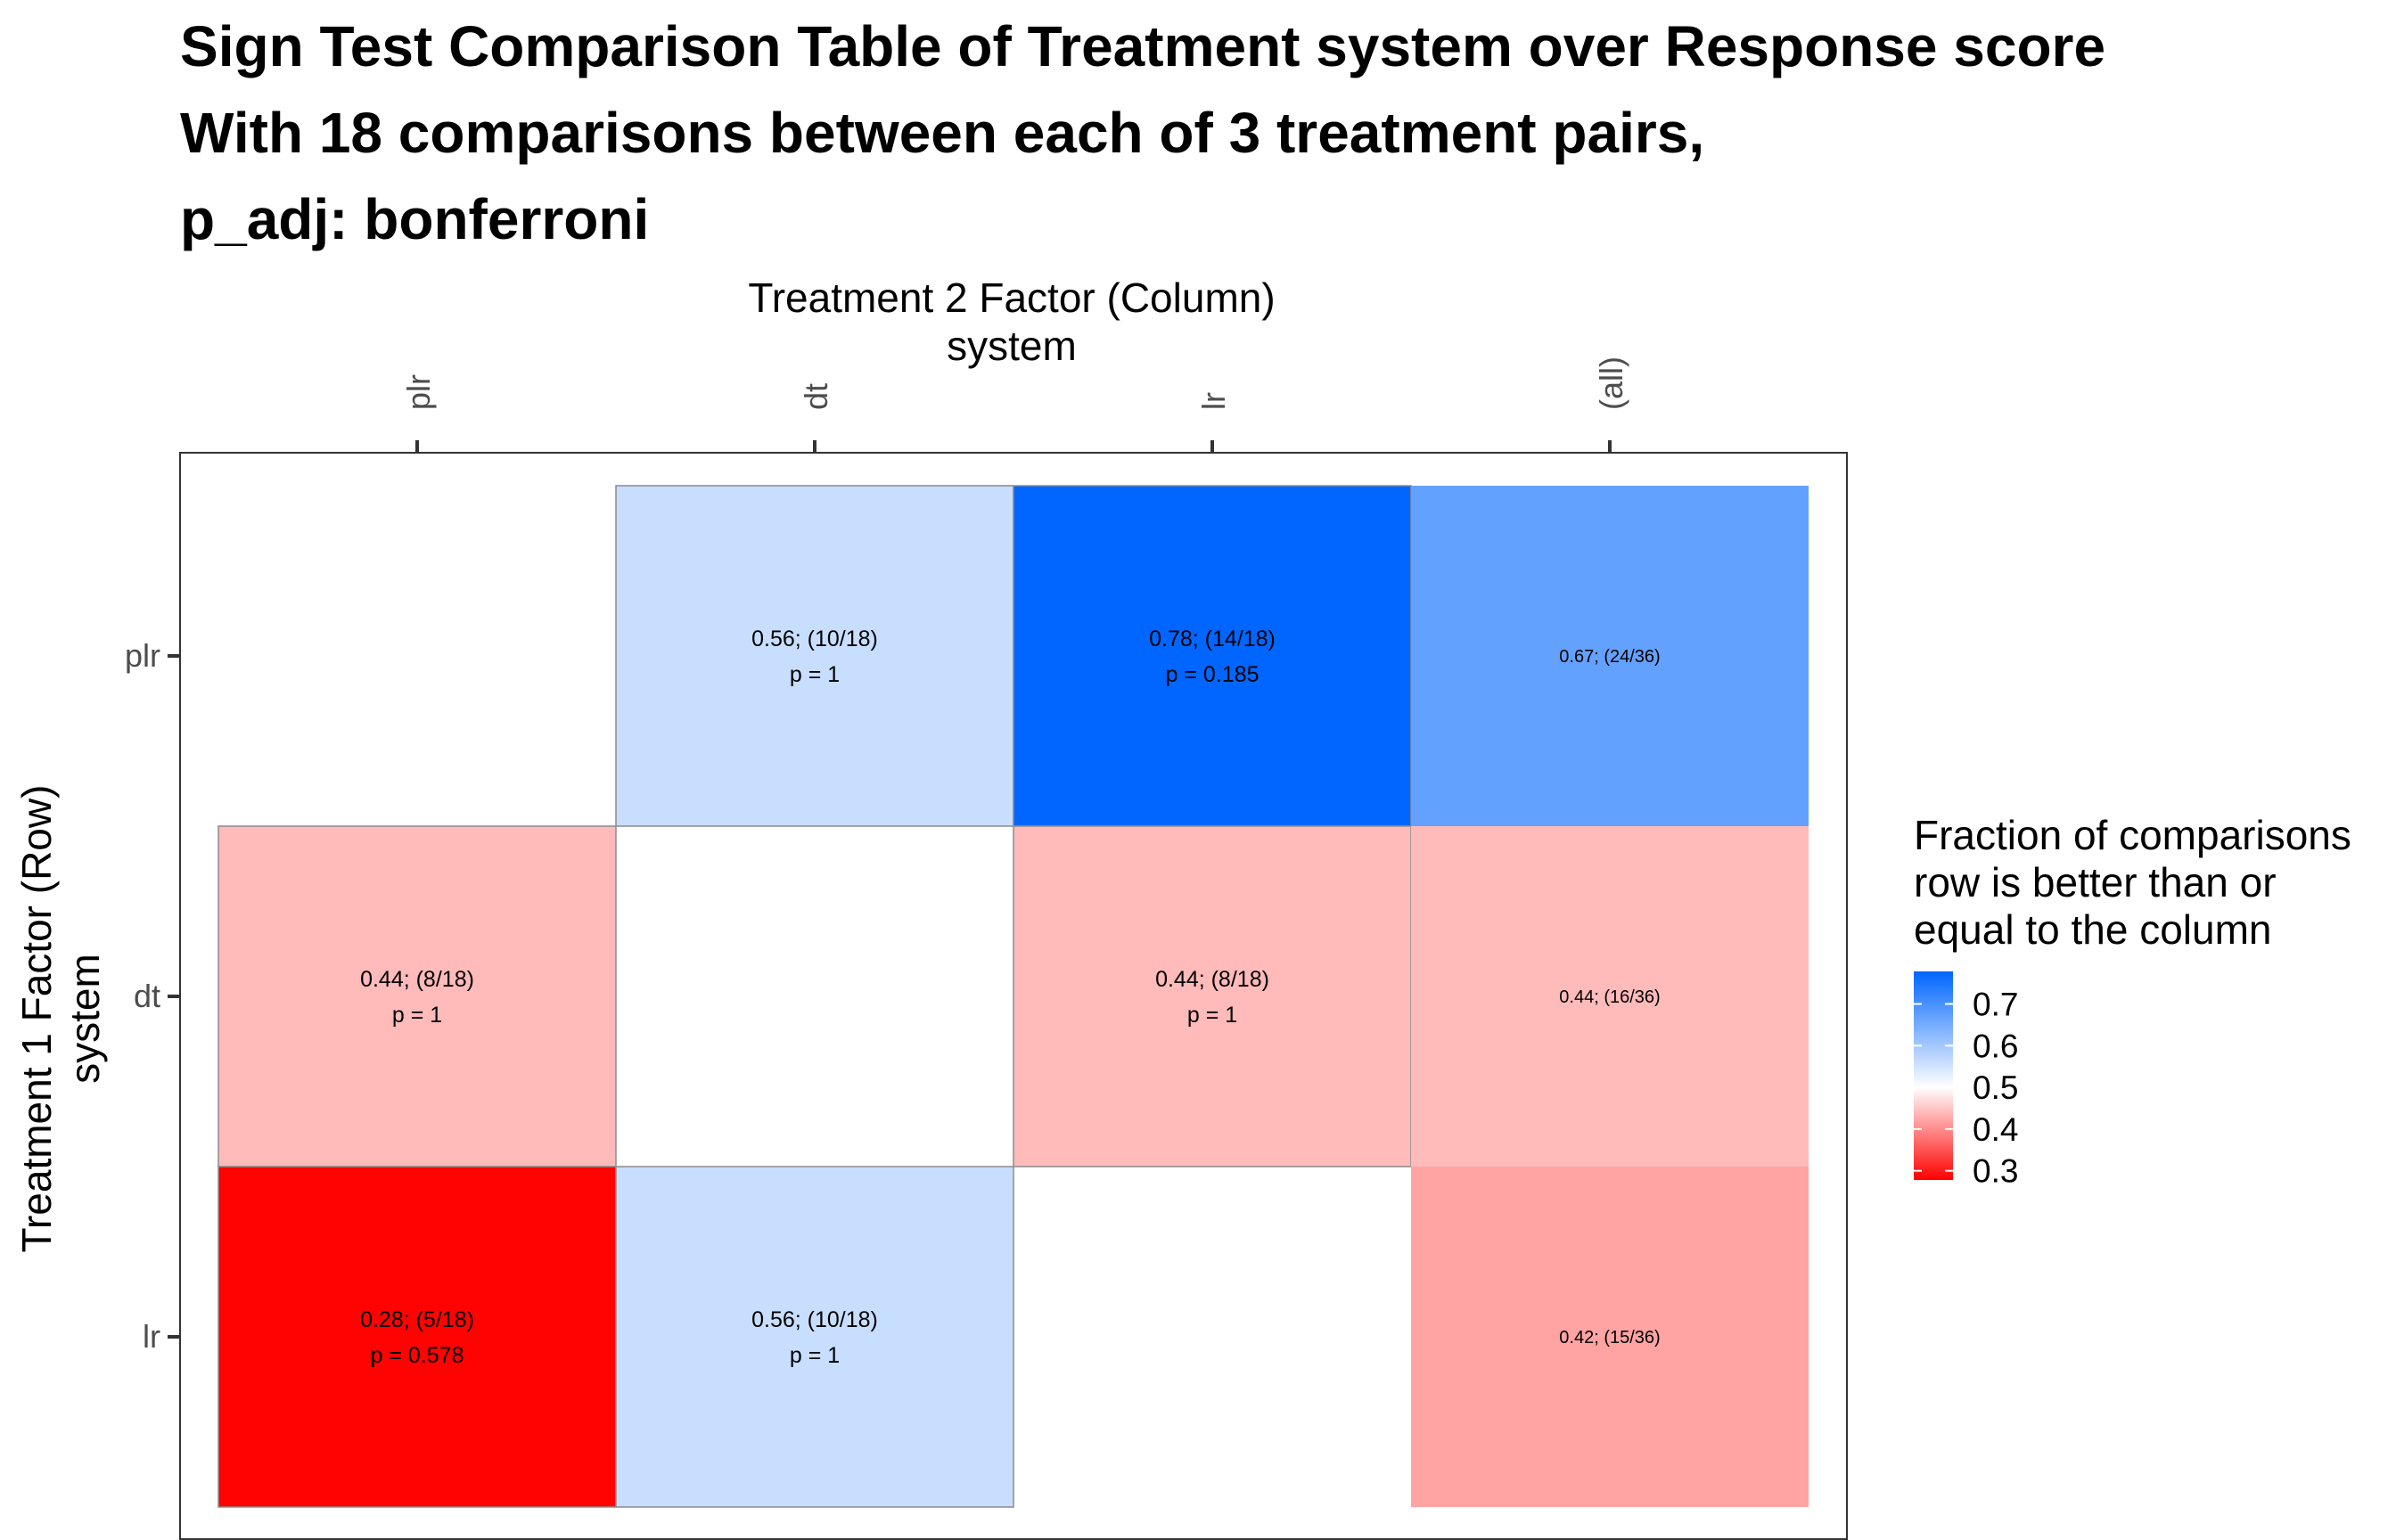  Describe the element at coordinates (151, 1336) in the screenshot. I see `y-tick-label: lr` at that location.